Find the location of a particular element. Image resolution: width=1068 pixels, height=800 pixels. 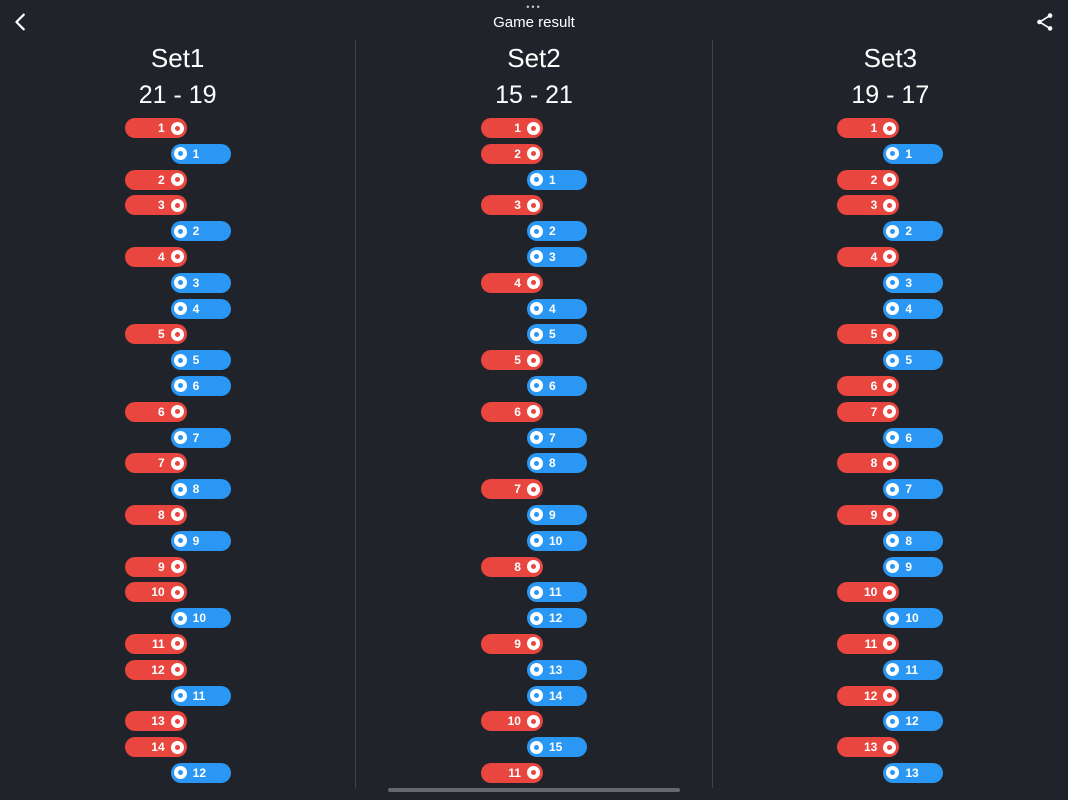

blue-point-pill: 12 is located at coordinates (913, 721).